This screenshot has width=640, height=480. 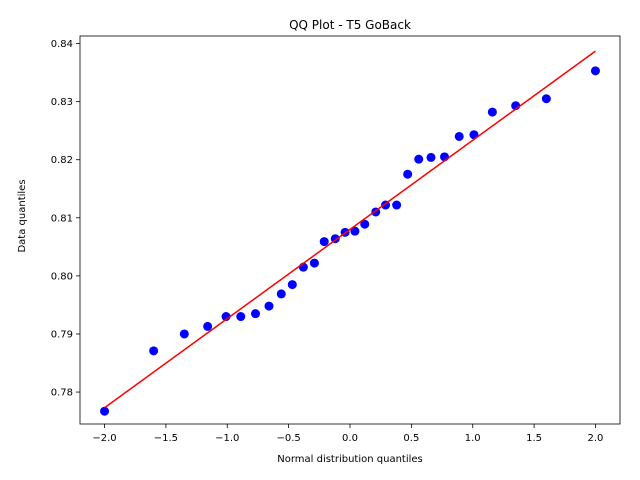 I want to click on x-tick-label: 1.0, so click(x=473, y=438).